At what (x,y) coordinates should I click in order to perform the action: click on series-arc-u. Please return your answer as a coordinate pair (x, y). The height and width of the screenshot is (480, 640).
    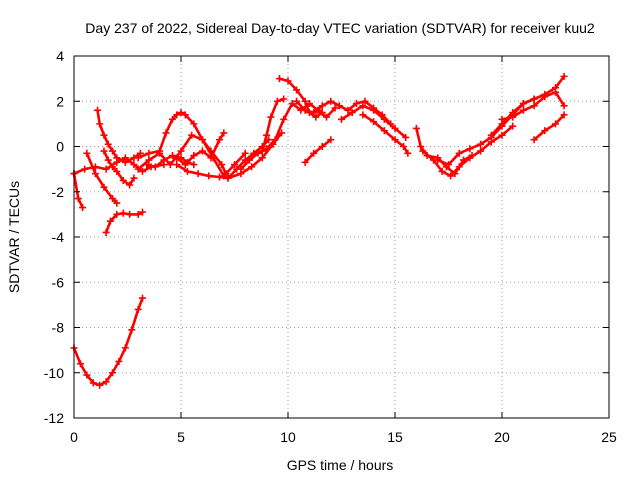
    Looking at the image, I should click on (468, 151).